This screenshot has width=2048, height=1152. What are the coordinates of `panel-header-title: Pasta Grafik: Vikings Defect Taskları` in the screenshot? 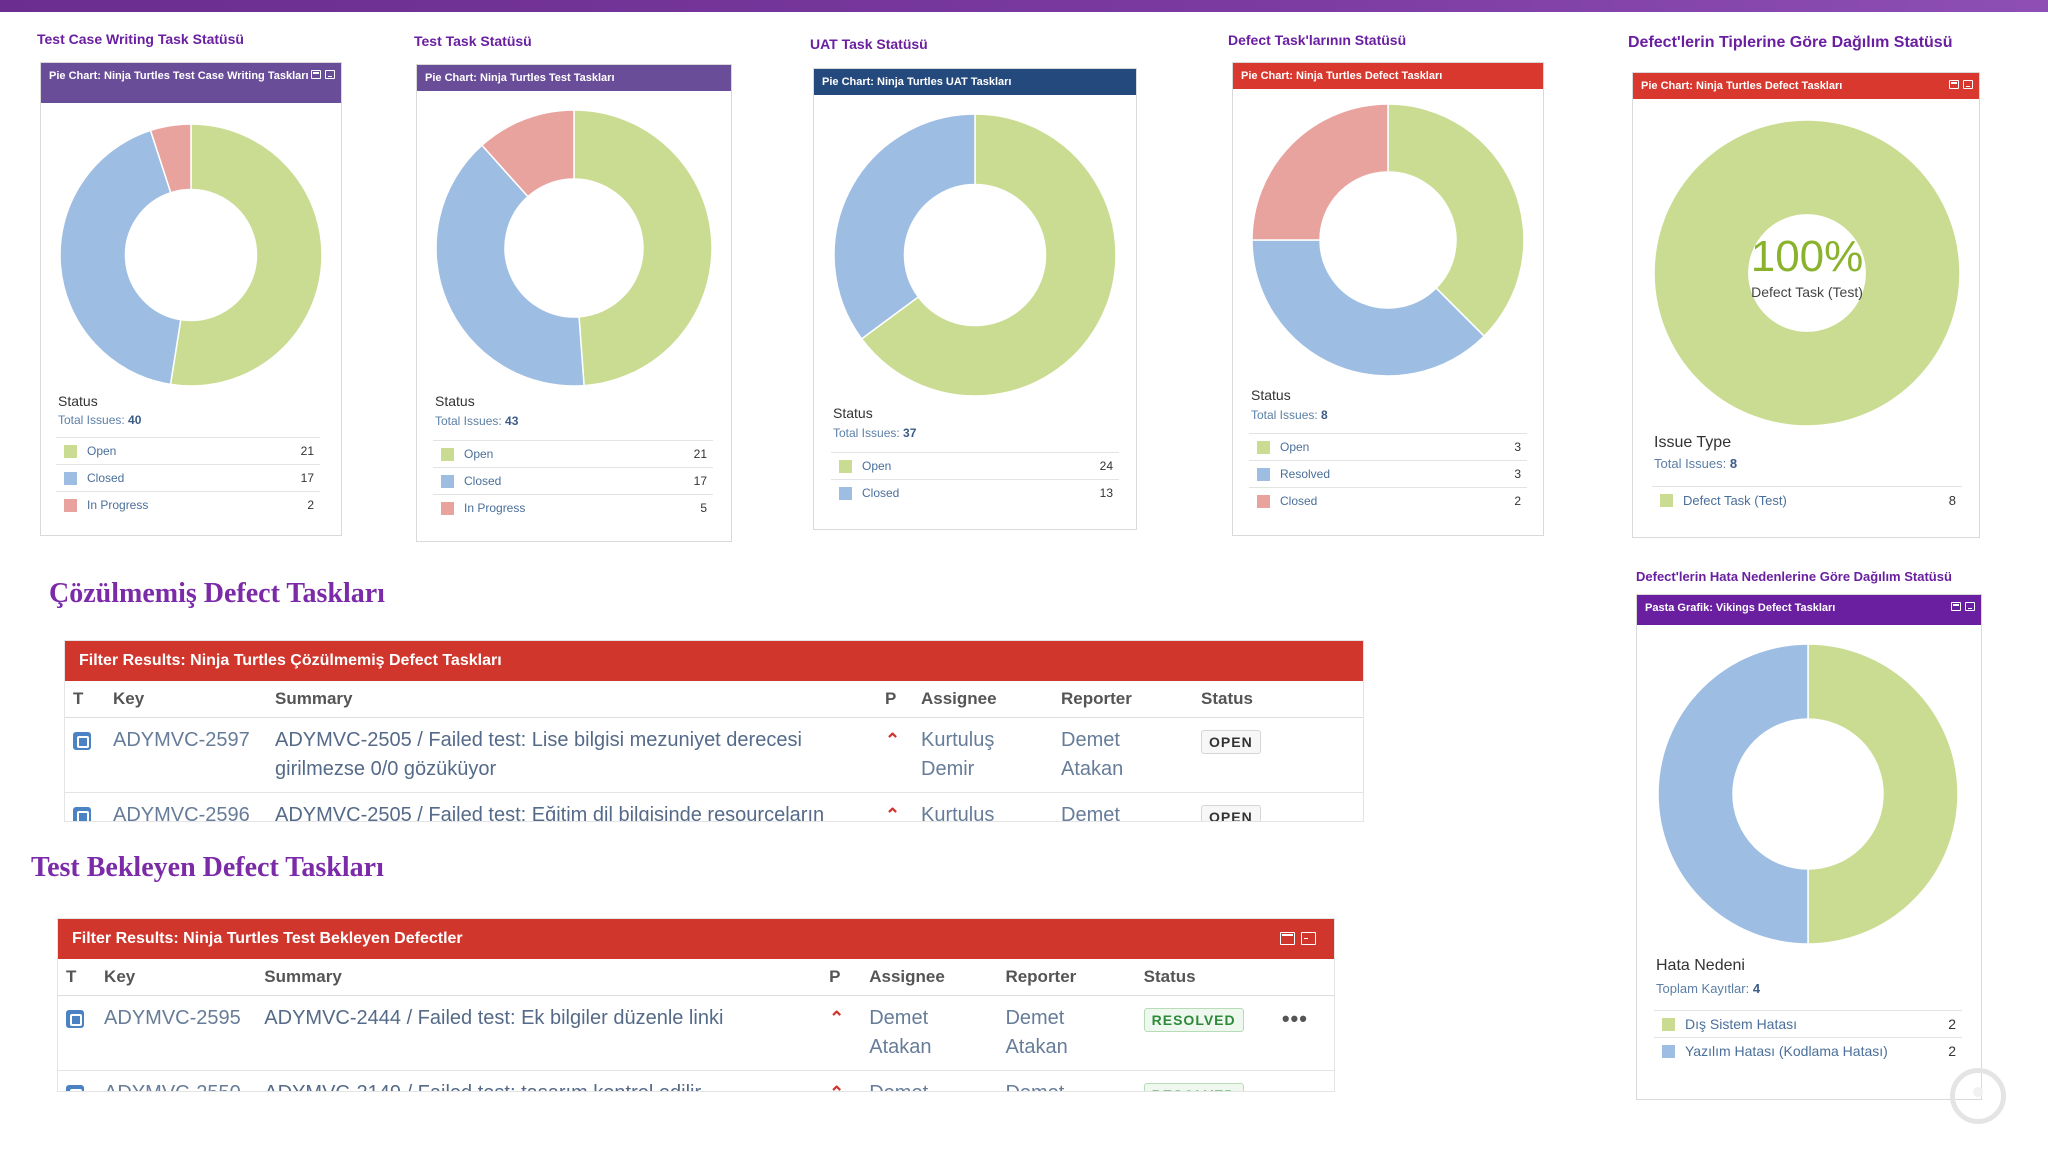 It's located at (1740, 608).